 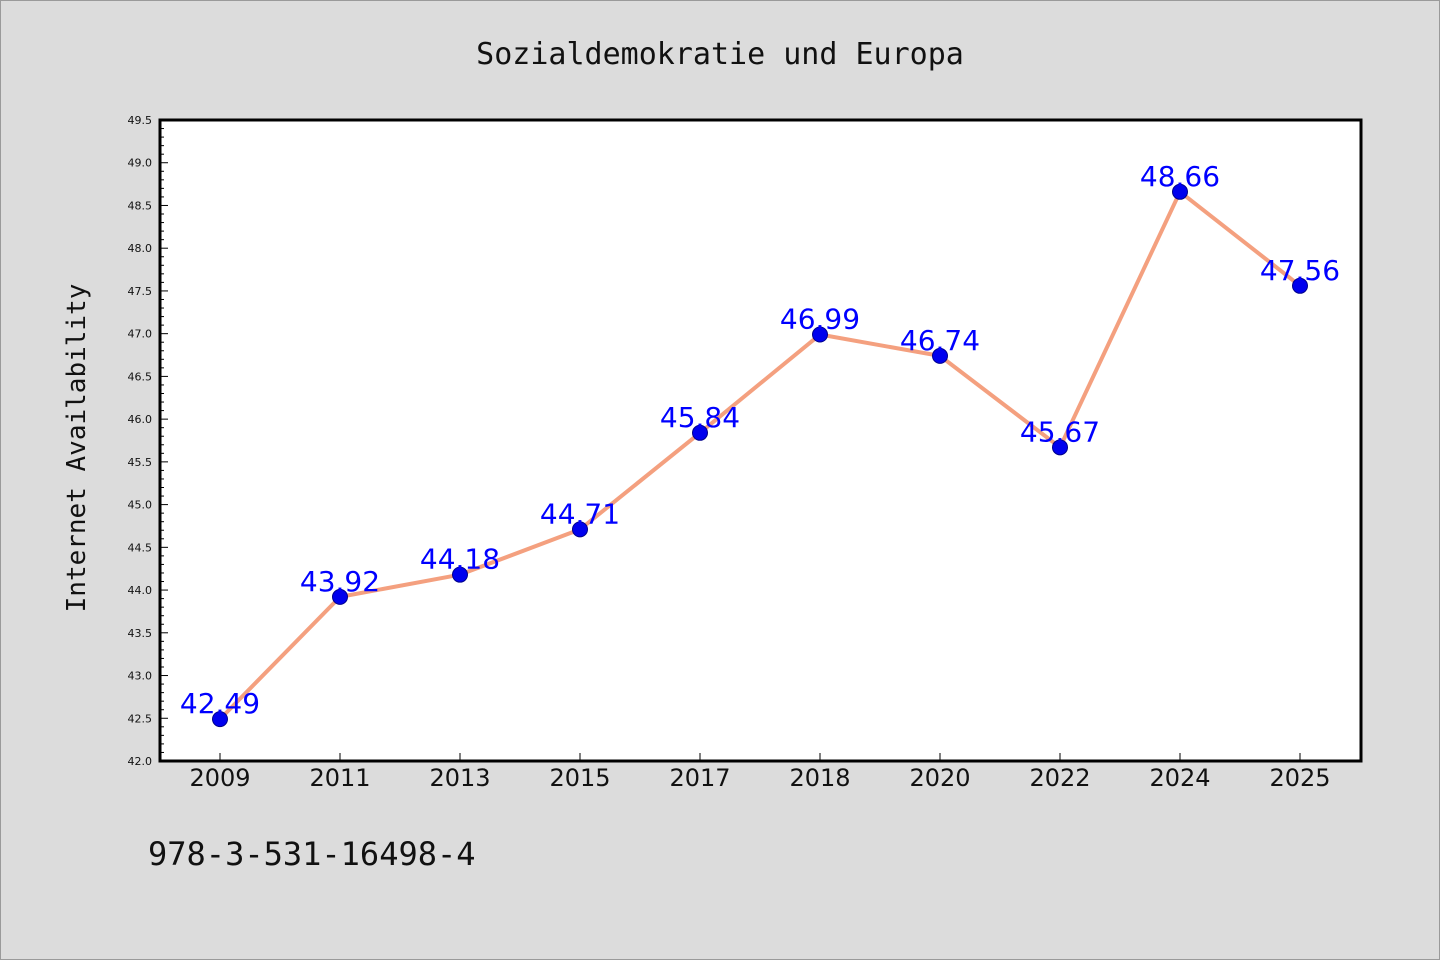 What do you see at coordinates (580, 513) in the screenshot?
I see `data-label: 44.71` at bounding box center [580, 513].